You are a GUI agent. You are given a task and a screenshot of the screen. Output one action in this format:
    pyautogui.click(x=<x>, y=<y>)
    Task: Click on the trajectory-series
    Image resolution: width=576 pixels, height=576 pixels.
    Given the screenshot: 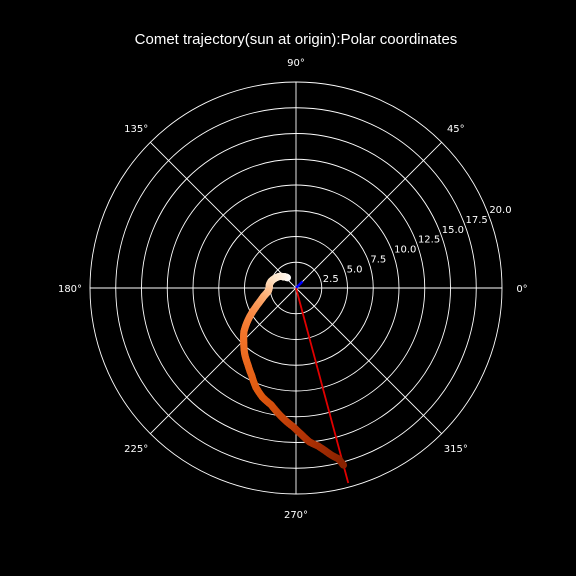 What is the action you would take?
    pyautogui.click(x=294, y=370)
    